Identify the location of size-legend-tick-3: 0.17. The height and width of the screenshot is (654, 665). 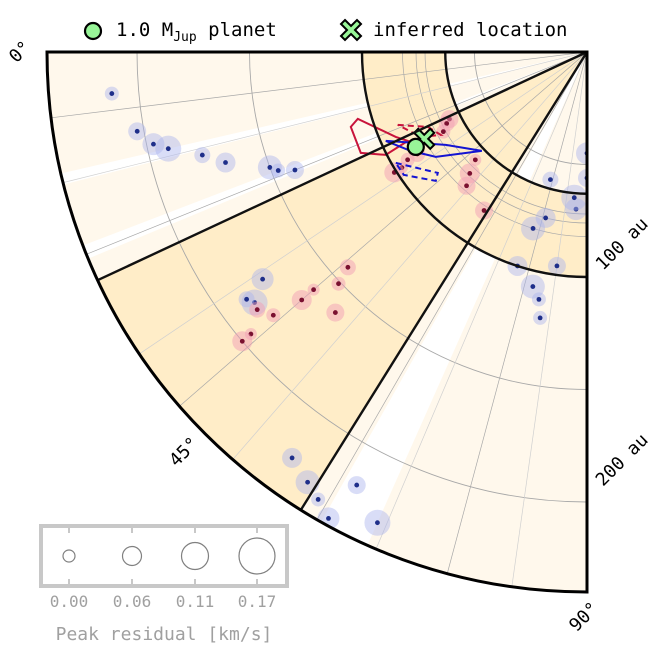
(257, 601).